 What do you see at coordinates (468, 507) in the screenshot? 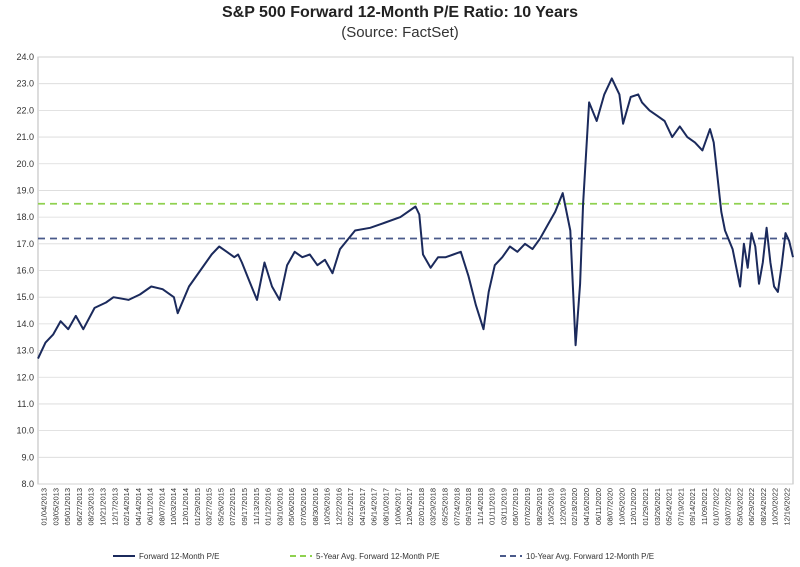
I see `x-tick-label: 09/19/2018` at bounding box center [468, 507].